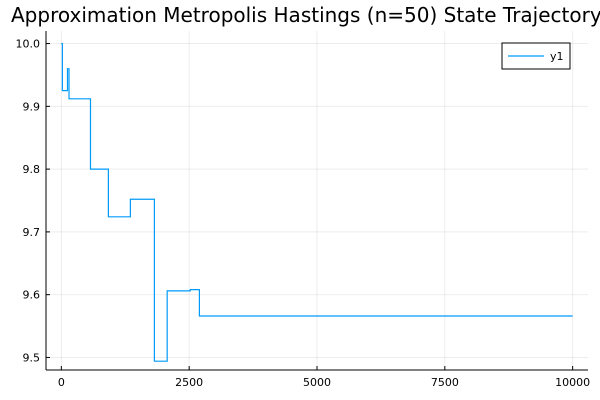 The width and height of the screenshot is (600, 400). Describe the element at coordinates (32, 106) in the screenshot. I see `y-tick-label: 9.9` at that location.